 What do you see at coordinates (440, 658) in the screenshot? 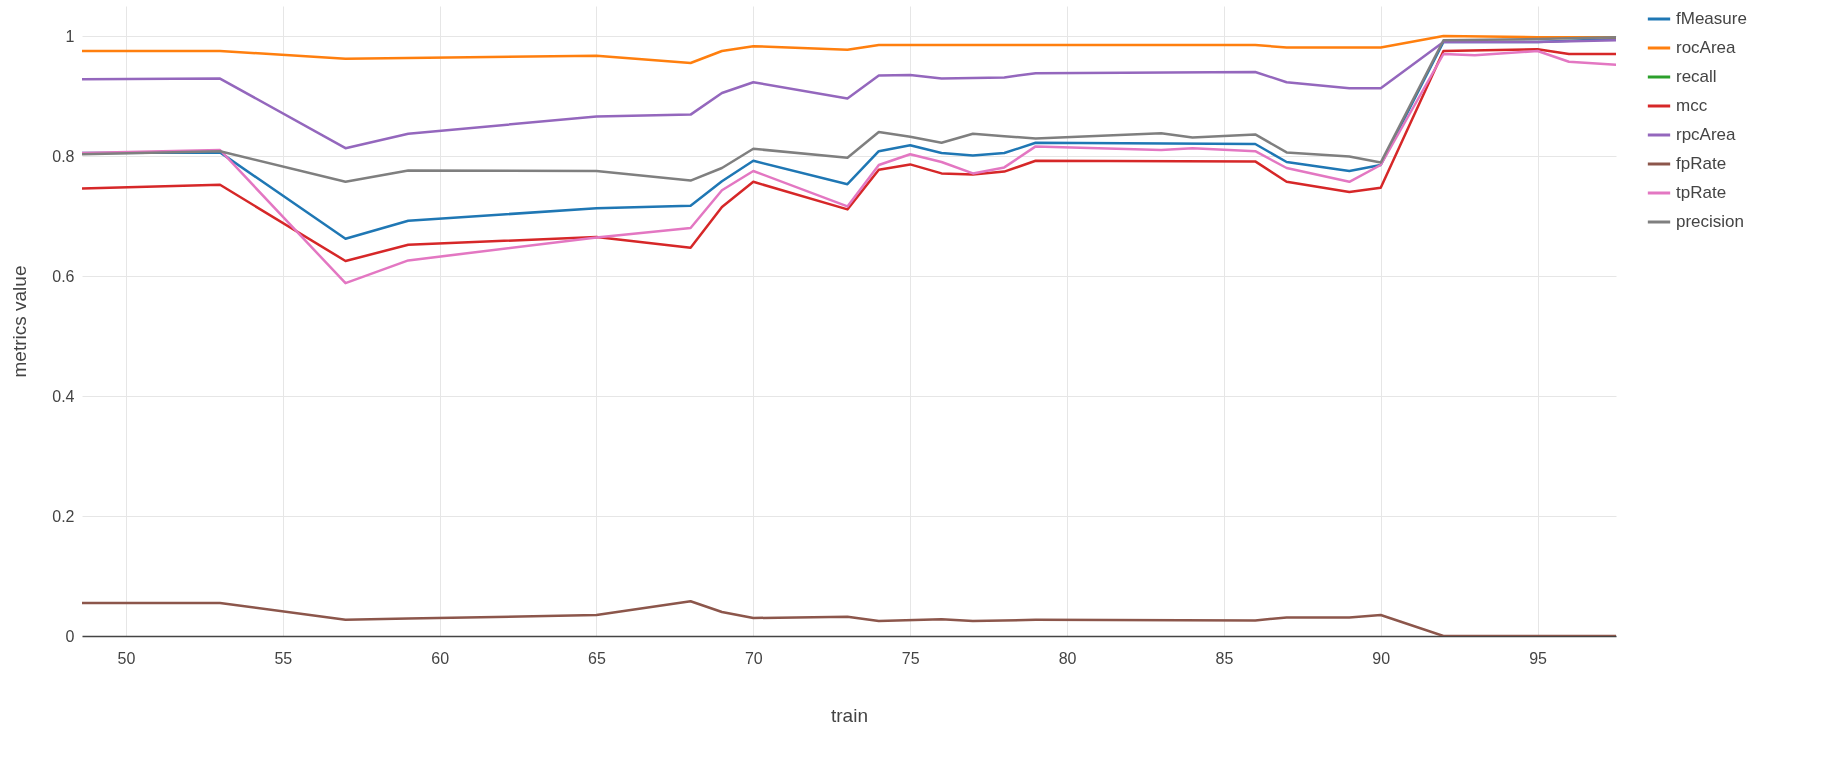
I see `x-tick-label: 60` at bounding box center [440, 658].